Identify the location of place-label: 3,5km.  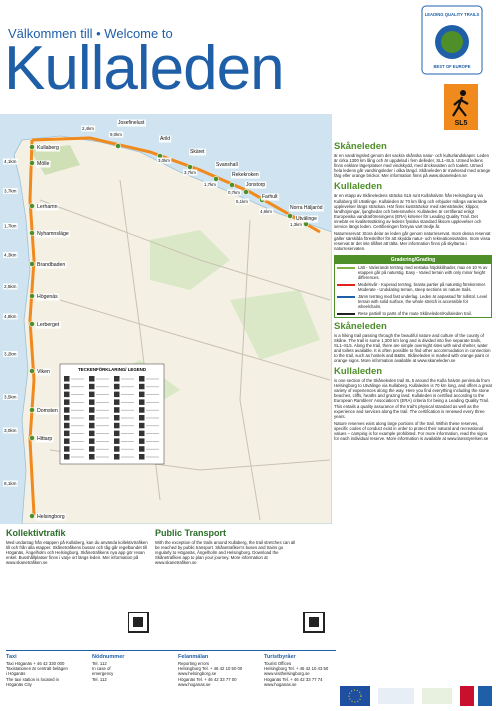
(10, 397).